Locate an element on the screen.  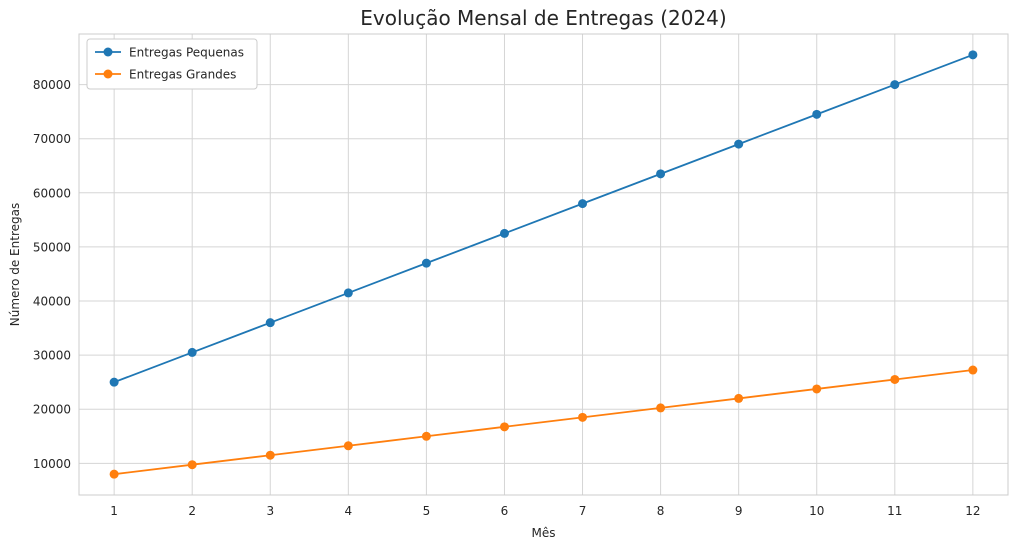
y-tick-label: 10000 is located at coordinates (52, 464).